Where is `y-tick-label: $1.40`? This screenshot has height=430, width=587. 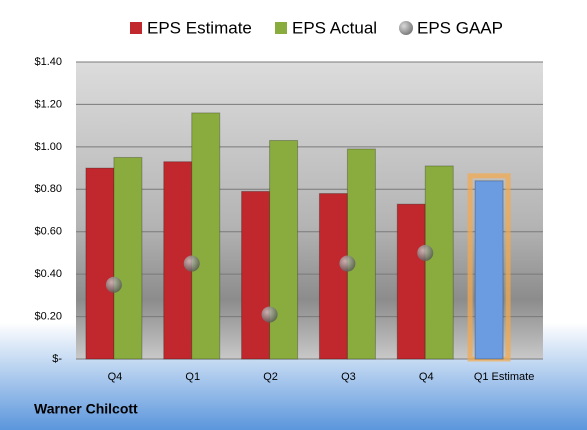 y-tick-label: $1.40 is located at coordinates (48, 62).